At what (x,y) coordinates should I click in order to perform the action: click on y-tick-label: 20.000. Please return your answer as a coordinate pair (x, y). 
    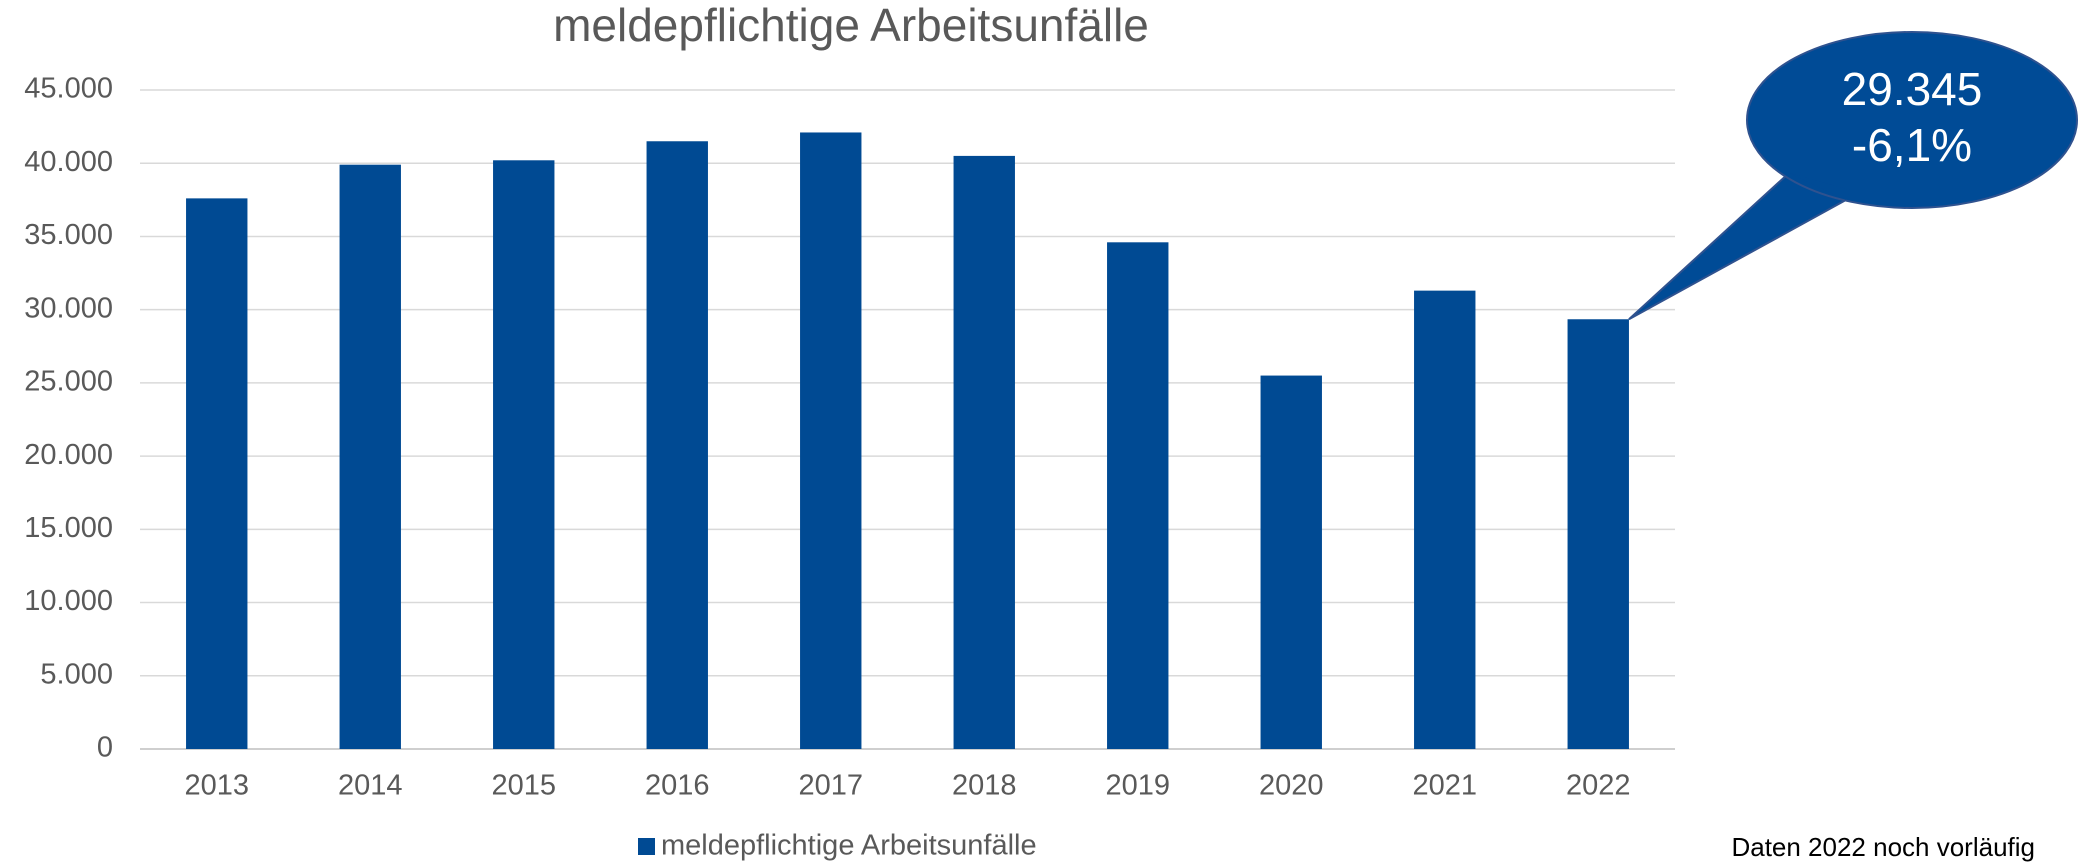
    Looking at the image, I should click on (68, 455).